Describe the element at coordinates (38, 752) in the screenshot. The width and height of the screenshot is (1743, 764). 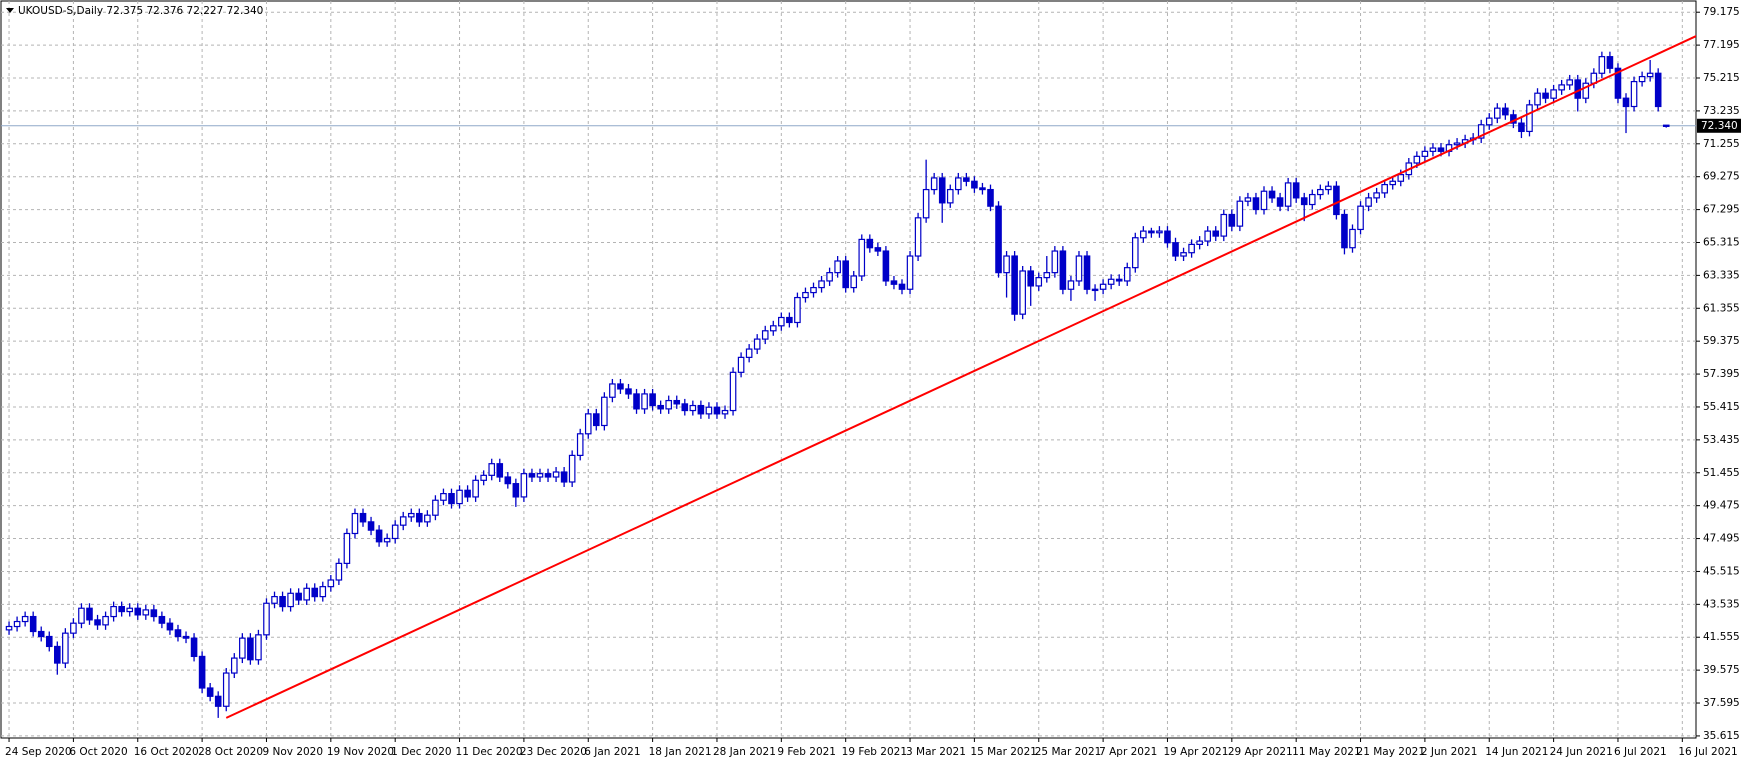
I see `x-tick-label: 24 Sep 2020` at that location.